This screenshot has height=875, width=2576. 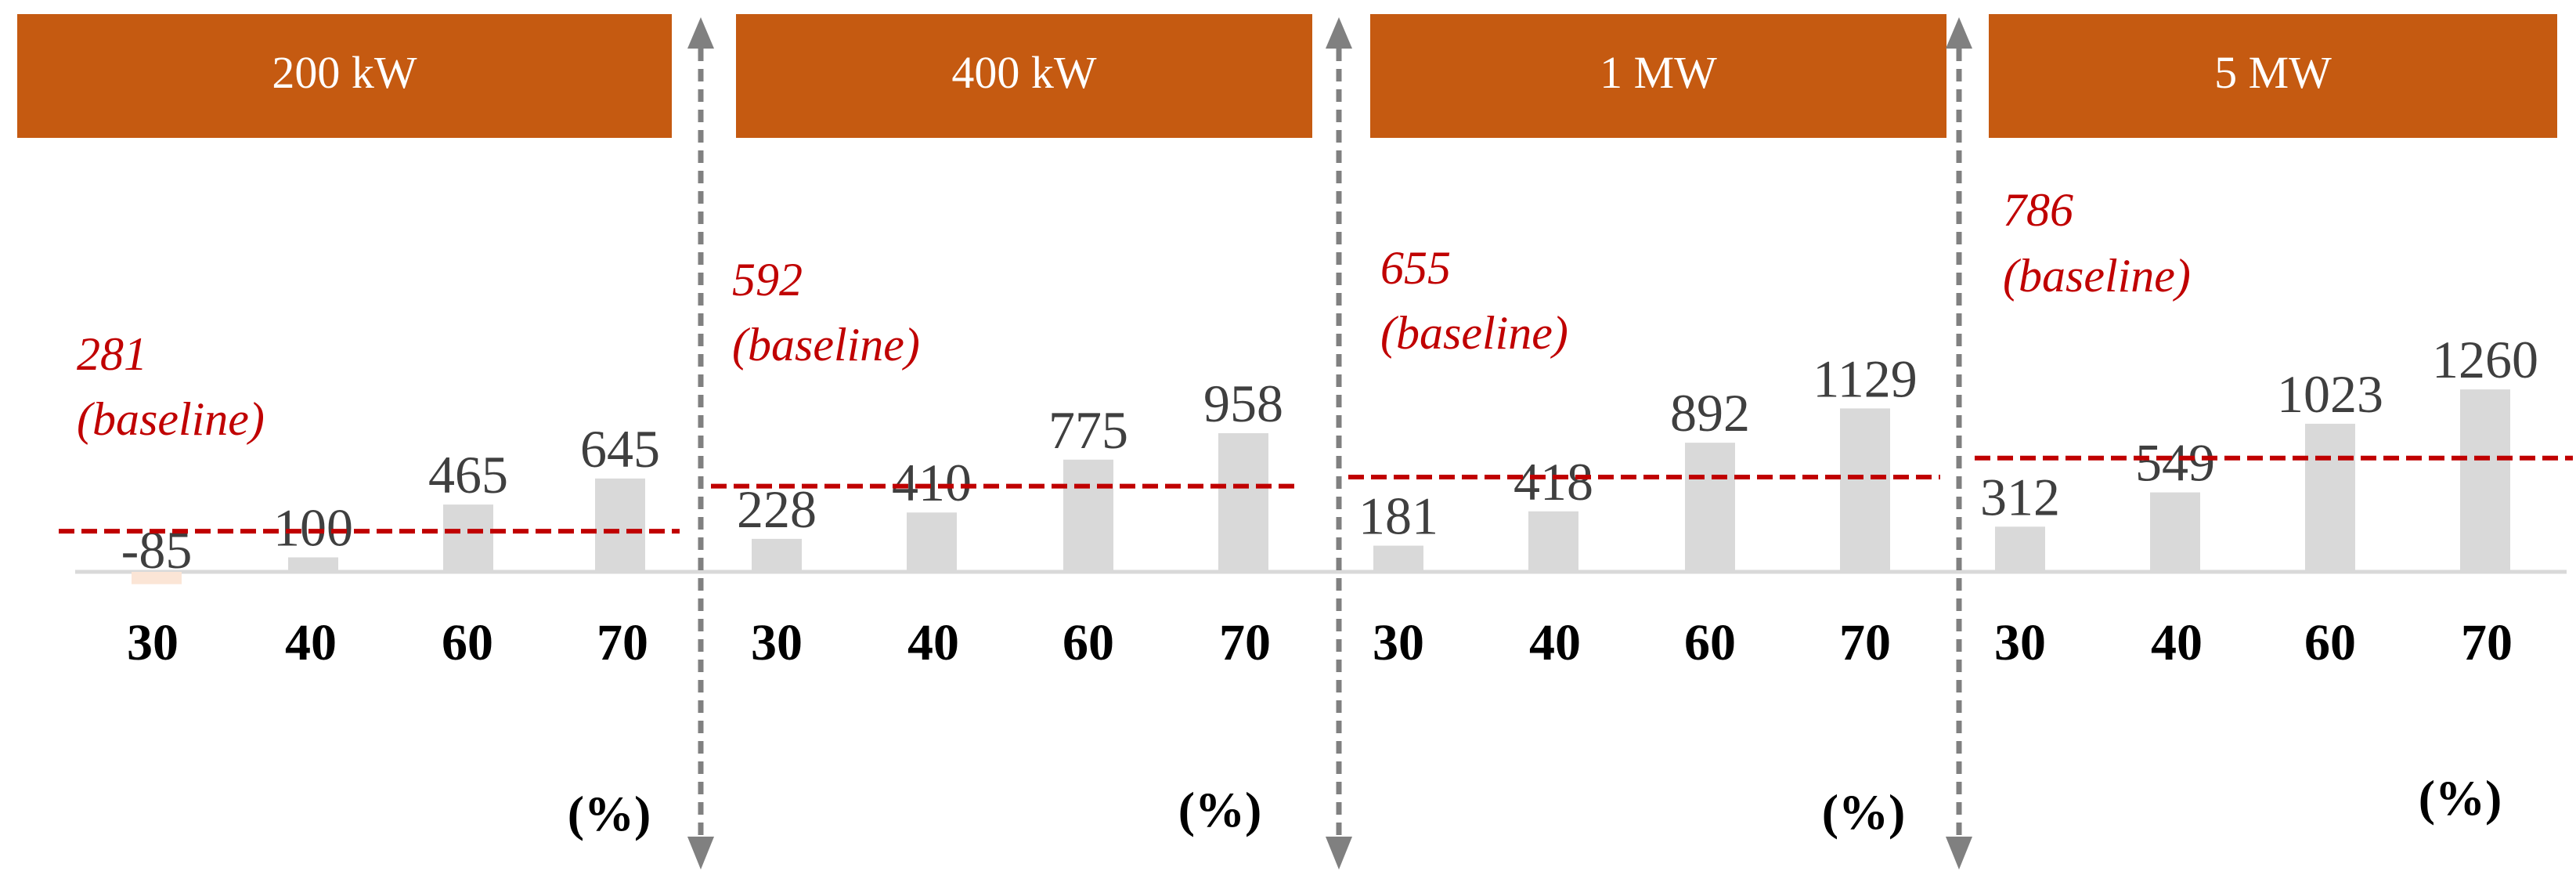 I want to click on bar-value-label: 418, so click(x=1553, y=482).